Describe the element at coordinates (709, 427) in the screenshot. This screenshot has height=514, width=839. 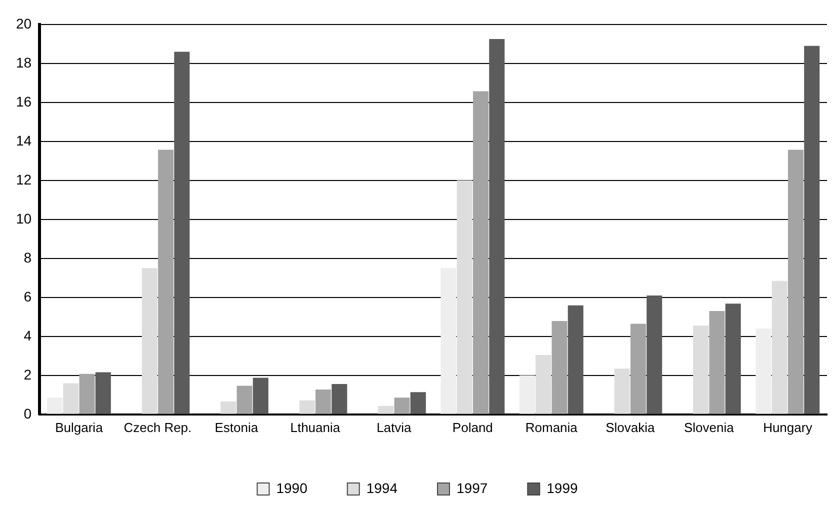
I see `x-tick-label: Slovenia` at that location.